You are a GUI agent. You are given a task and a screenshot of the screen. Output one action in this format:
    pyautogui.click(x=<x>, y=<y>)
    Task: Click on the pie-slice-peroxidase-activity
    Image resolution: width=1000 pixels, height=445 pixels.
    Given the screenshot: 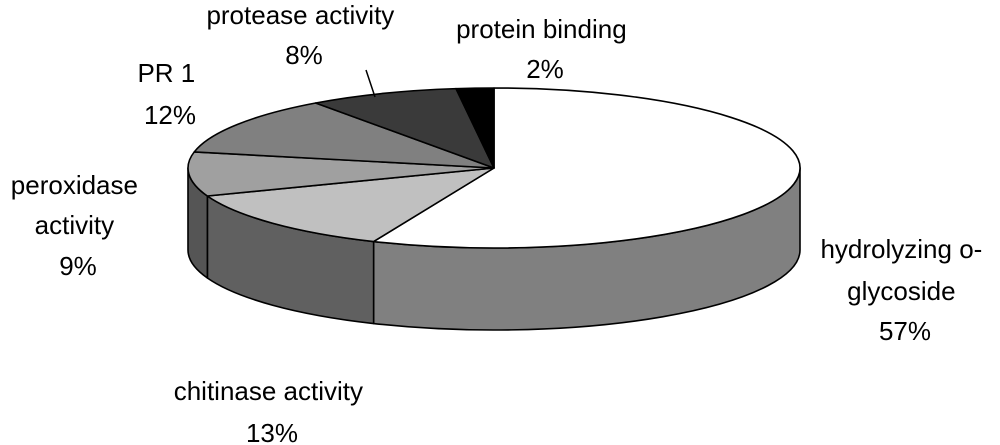 What is the action you would take?
    pyautogui.click(x=341, y=174)
    